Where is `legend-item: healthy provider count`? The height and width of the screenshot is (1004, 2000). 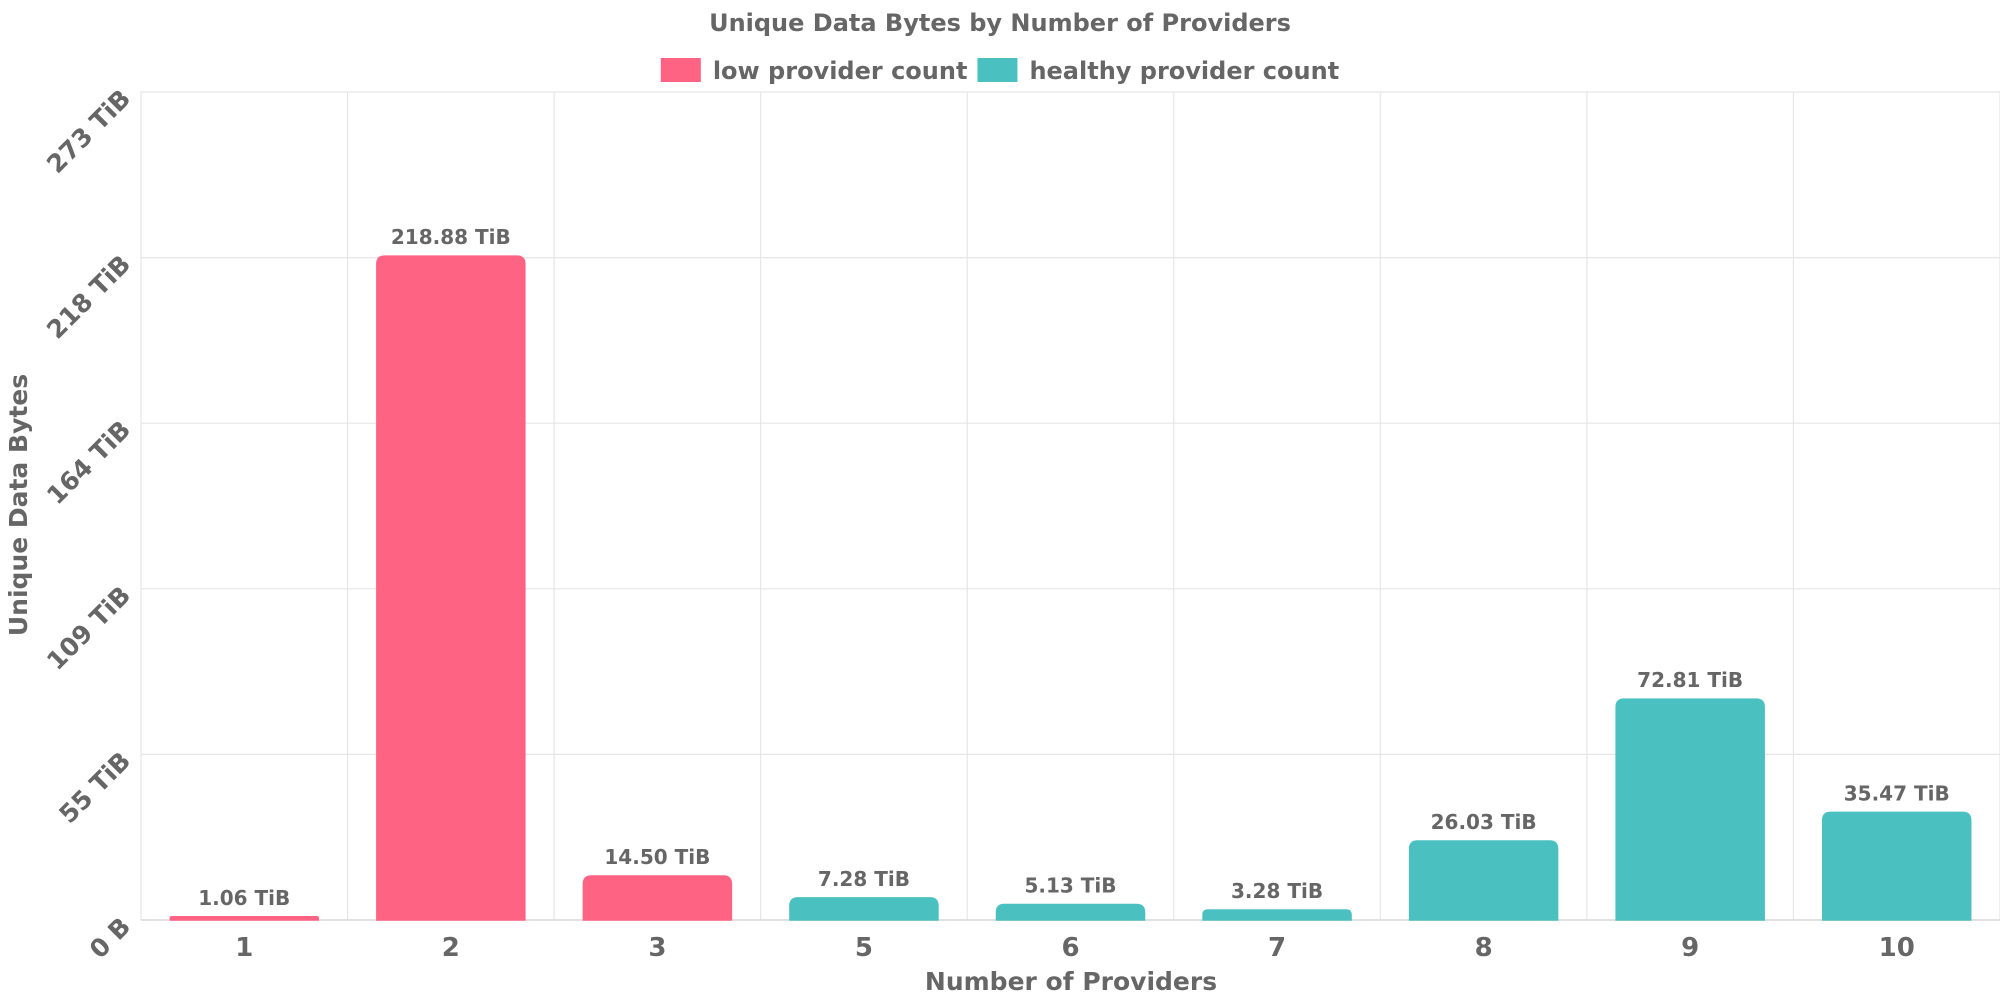
legend-item: healthy provider count is located at coordinates (1158, 71).